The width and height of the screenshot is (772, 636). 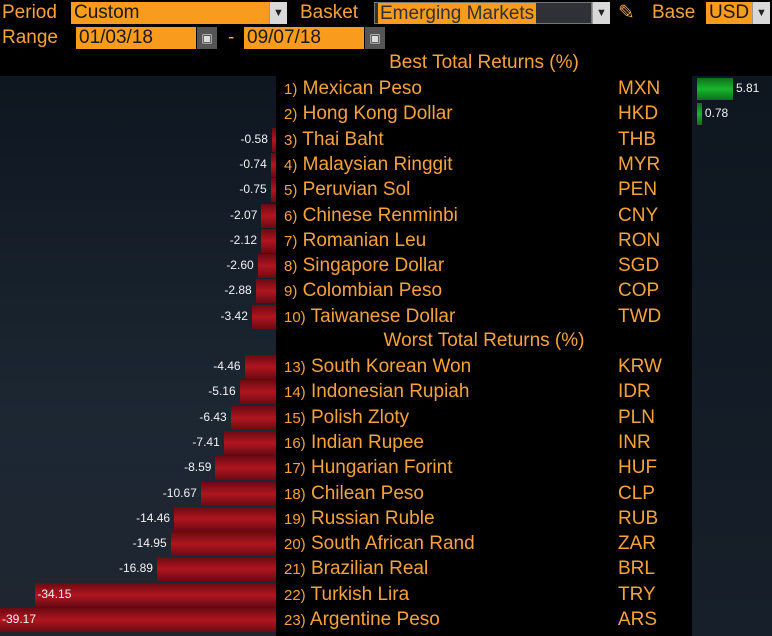 I want to click on positive-bar-area, so click(x=732, y=356).